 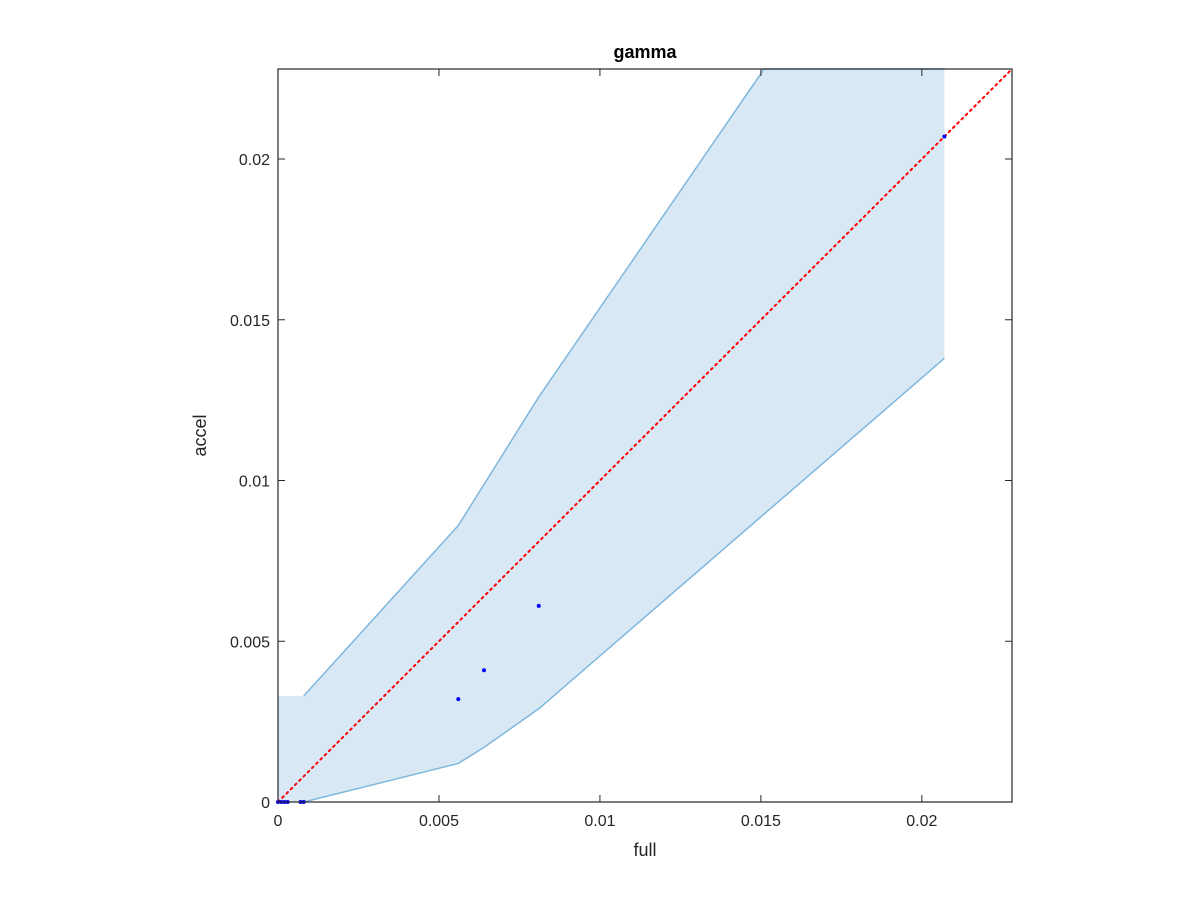 What do you see at coordinates (761, 821) in the screenshot?
I see `x-tick-label: 0.015` at bounding box center [761, 821].